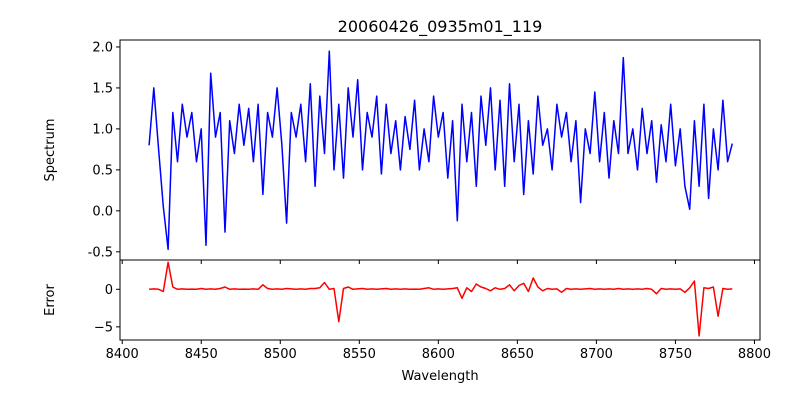 The image size is (800, 404). What do you see at coordinates (102, 88) in the screenshot?
I see `y-tick-label: 1.5` at bounding box center [102, 88].